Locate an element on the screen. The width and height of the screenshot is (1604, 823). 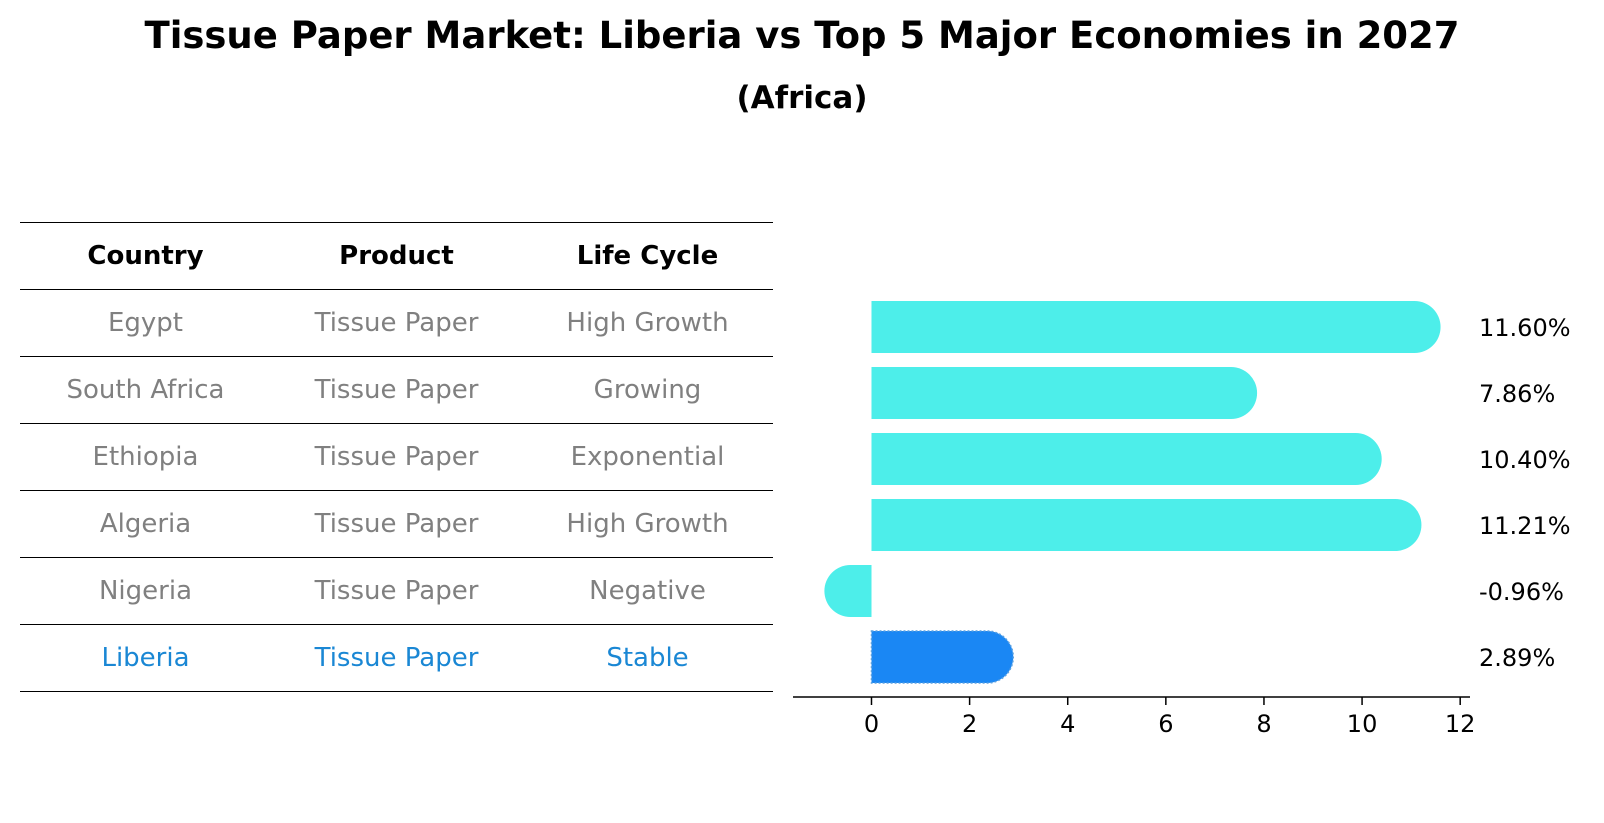
header-product: Product is located at coordinates (396, 256).